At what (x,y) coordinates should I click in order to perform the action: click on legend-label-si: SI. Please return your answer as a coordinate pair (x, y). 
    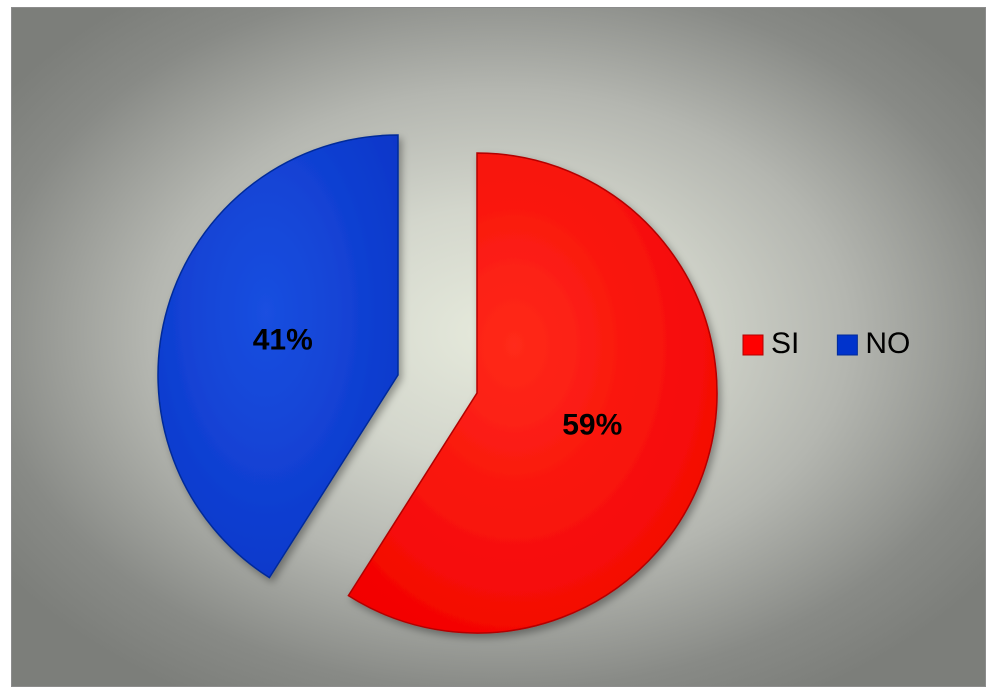
    Looking at the image, I should click on (785, 343).